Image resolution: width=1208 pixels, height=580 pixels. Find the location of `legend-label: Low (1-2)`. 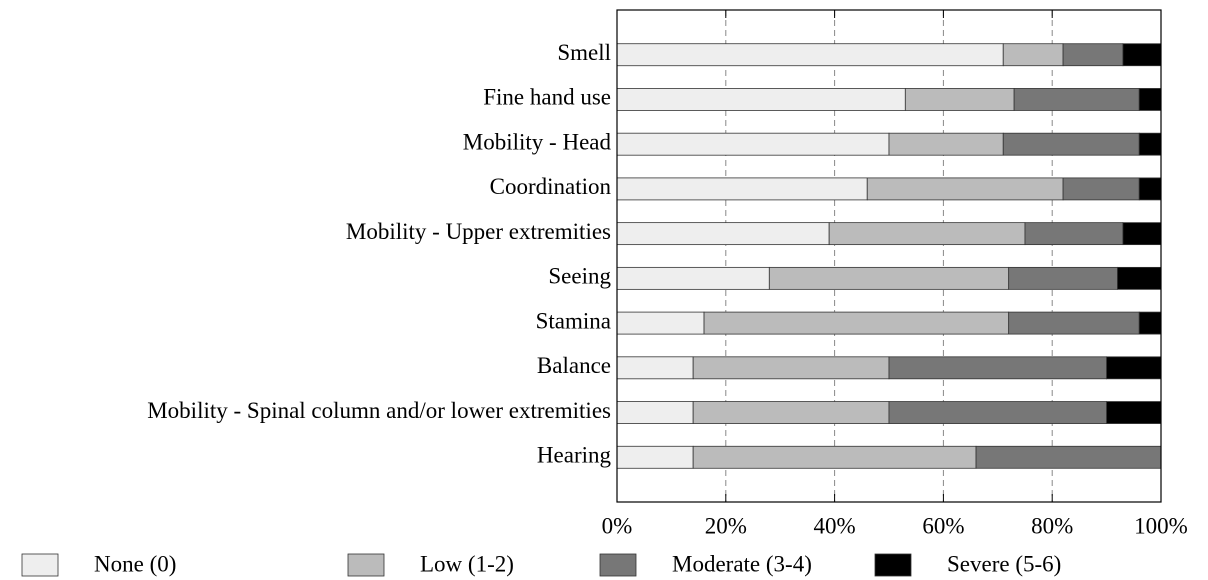

legend-label: Low (1-2) is located at coordinates (467, 563).